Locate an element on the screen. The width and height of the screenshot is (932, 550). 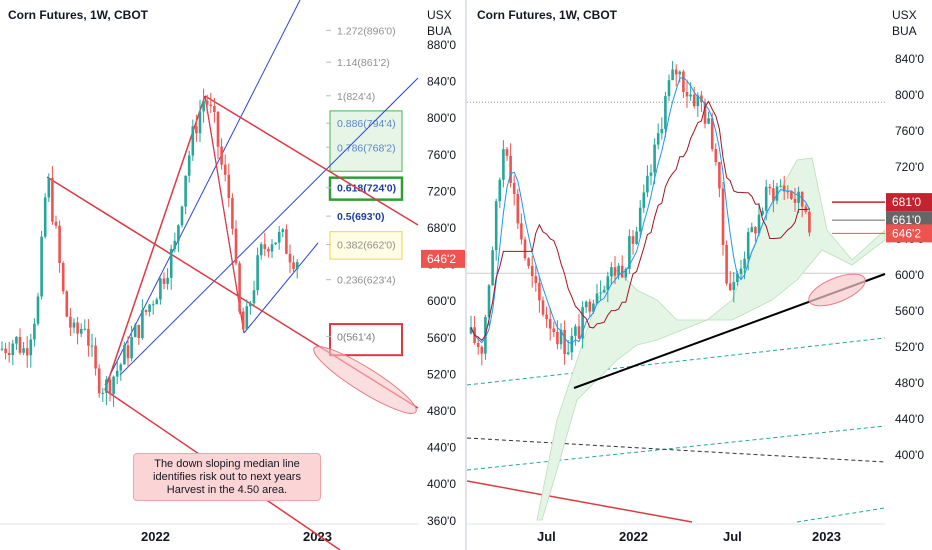
left-y-tick: 600'0 is located at coordinates (441, 301).